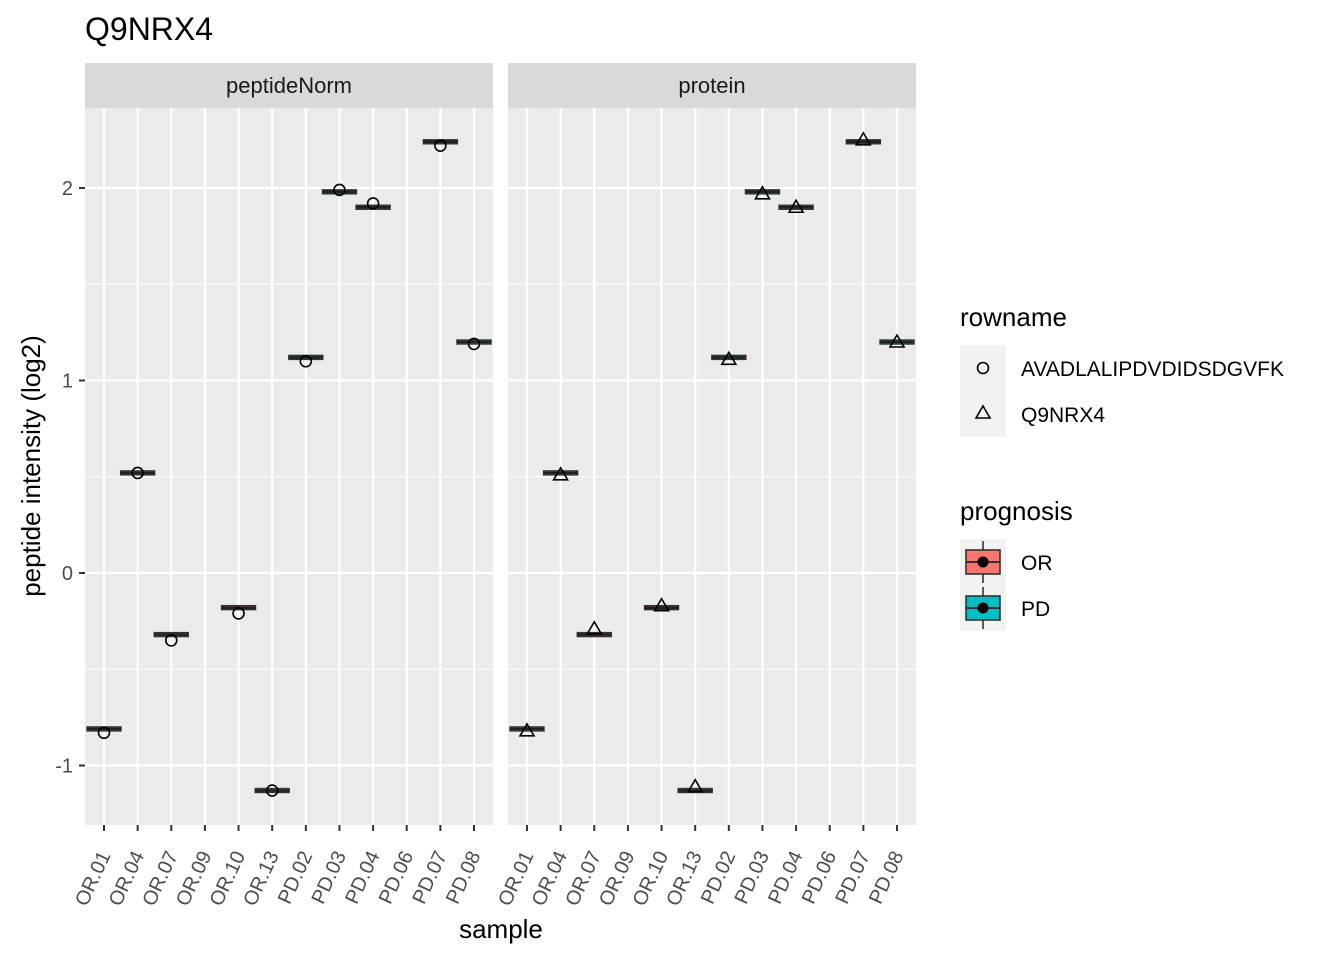 Image resolution: width=1344 pixels, height=960 pixels. Describe the element at coordinates (272, 790) in the screenshot. I see `point-circle-OR.13` at that location.